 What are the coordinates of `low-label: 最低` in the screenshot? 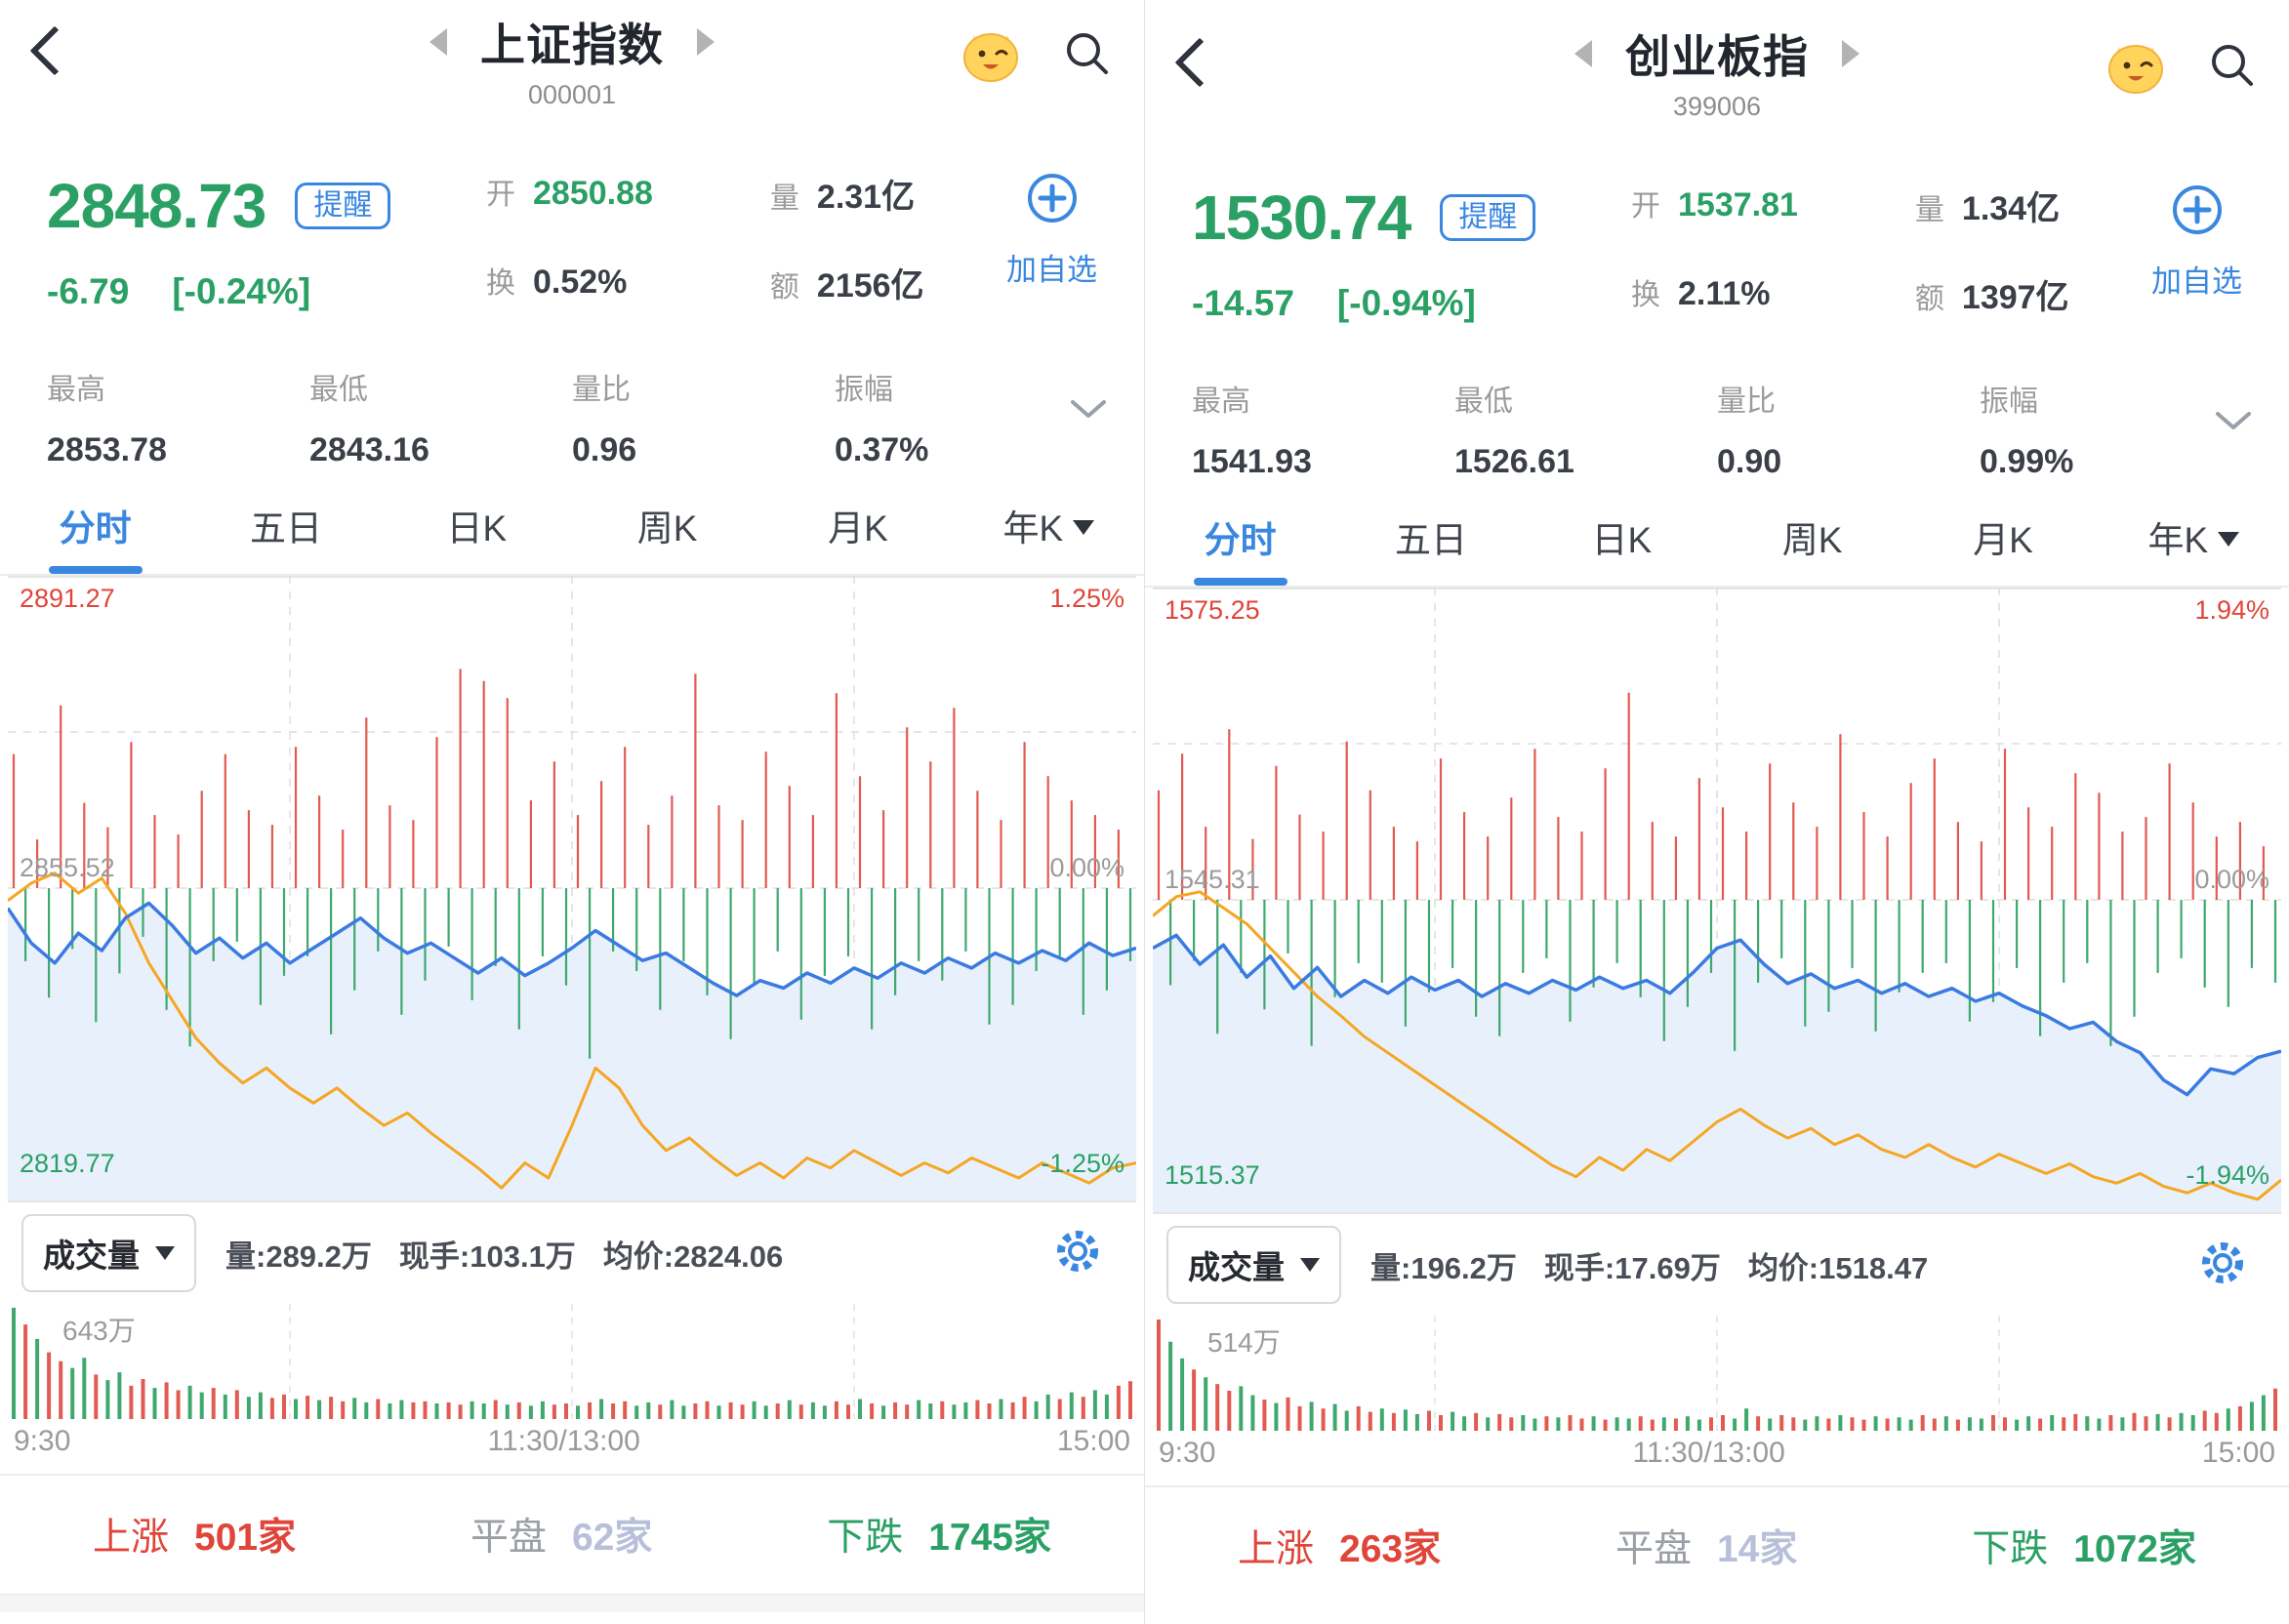 It's located at (1483, 402).